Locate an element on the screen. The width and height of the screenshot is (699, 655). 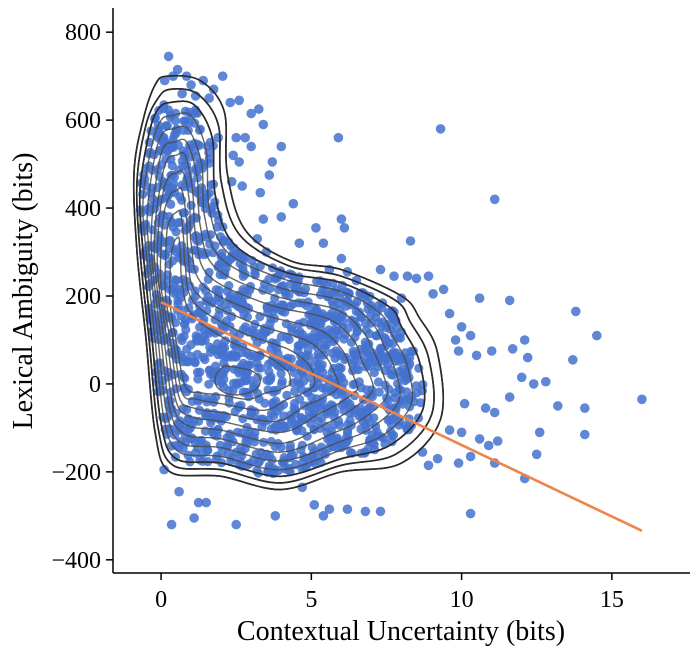
x-tick-label: 10 is located at coordinates (462, 600).